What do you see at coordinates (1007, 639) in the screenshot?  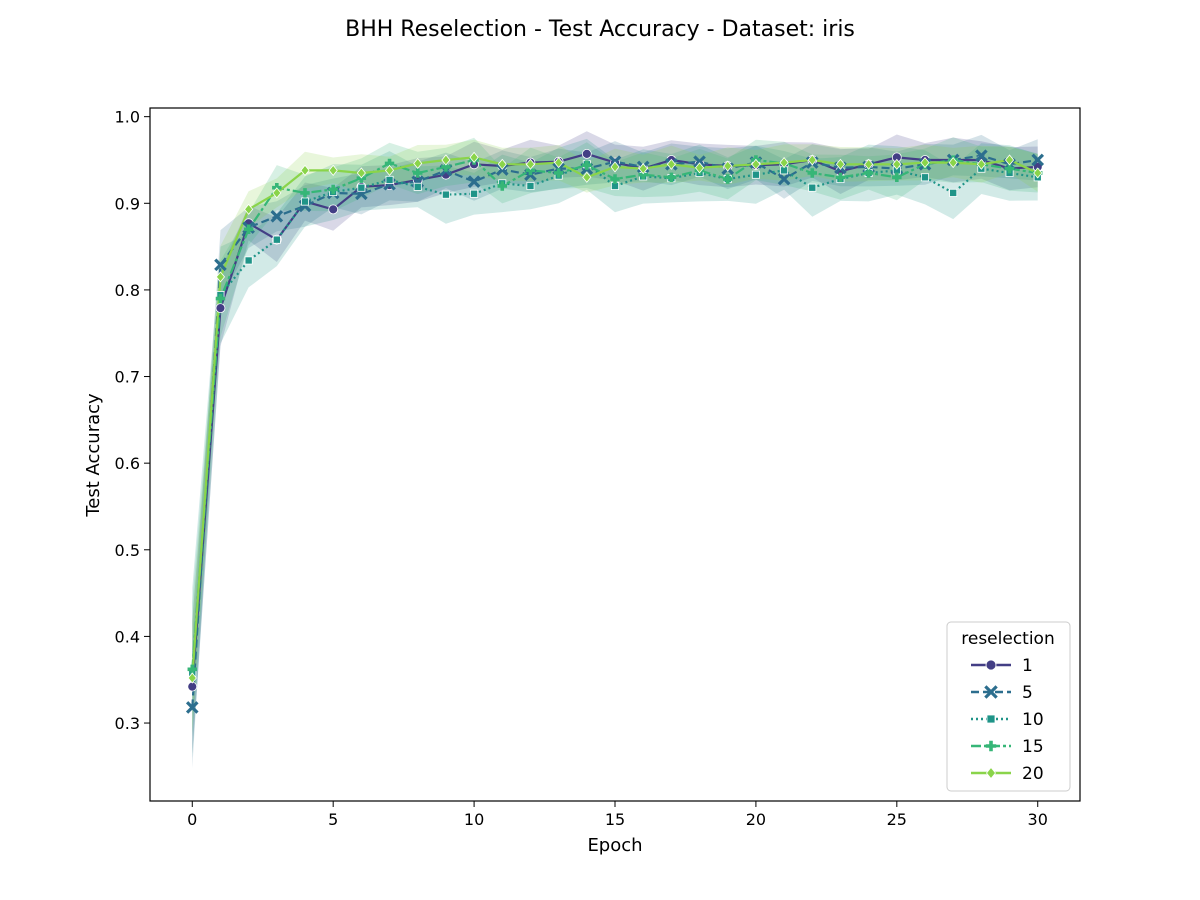 I see `legend-title: reselection` at bounding box center [1007, 639].